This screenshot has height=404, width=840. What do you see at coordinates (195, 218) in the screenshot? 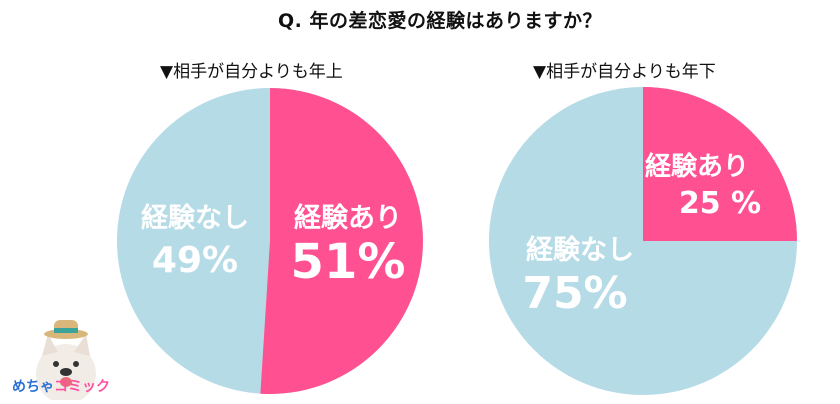
I see `left-no-label: 経験なし` at bounding box center [195, 218].